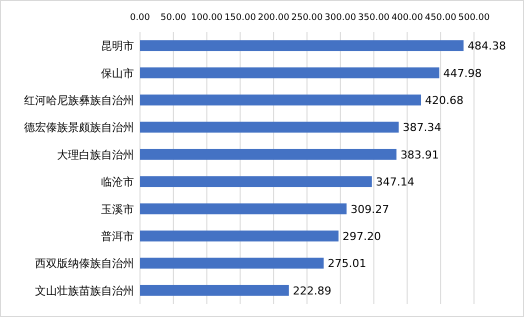 This screenshot has width=524, height=317. What do you see at coordinates (207, 18) in the screenshot?
I see `x-tick-label: 100.00` at bounding box center [207, 18].